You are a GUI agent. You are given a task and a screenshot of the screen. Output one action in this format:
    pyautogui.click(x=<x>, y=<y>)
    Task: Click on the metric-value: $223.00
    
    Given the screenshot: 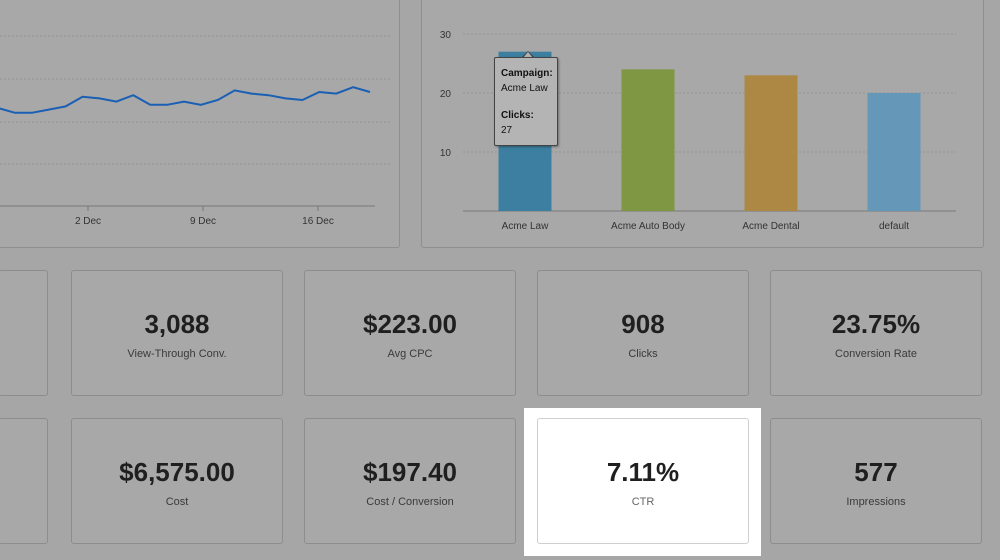 What is the action you would take?
    pyautogui.click(x=410, y=324)
    